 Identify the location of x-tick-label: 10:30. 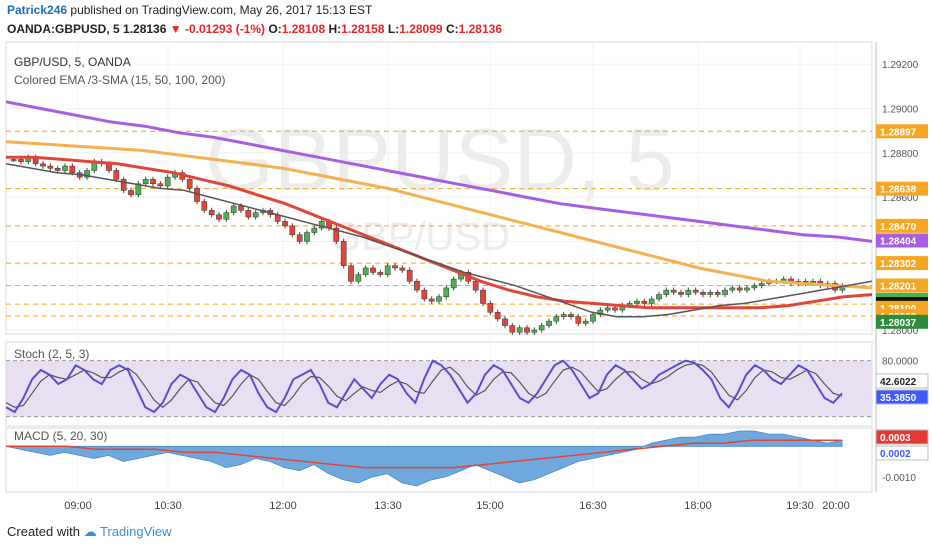
(168, 506).